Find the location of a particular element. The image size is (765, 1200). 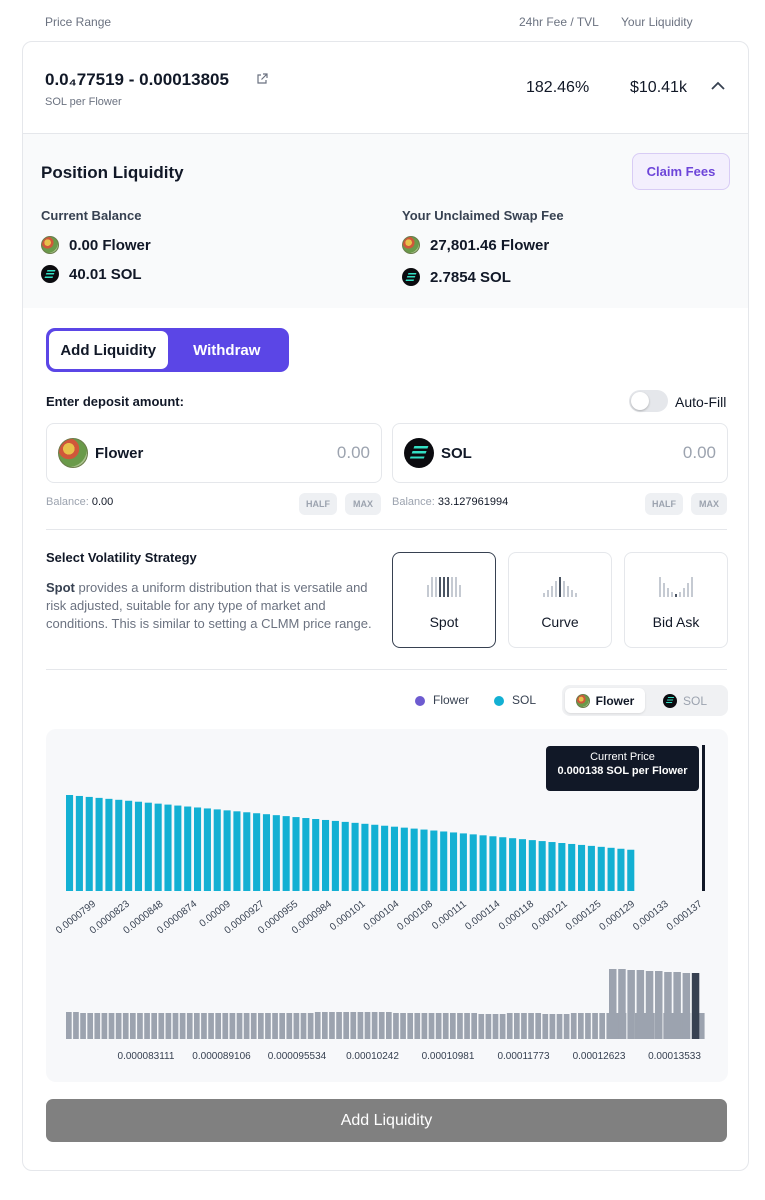

sol-deposit-input: SOL 0.00 is located at coordinates (560, 453).